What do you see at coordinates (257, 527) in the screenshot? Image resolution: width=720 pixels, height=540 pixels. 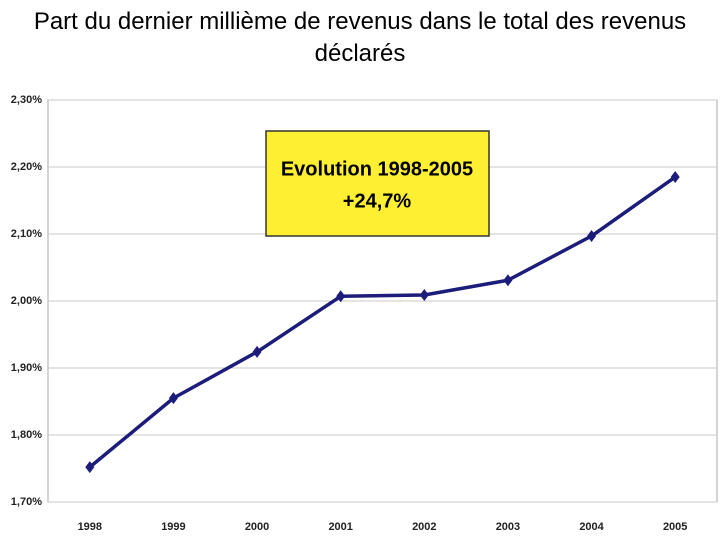 I see `x-tick-label: 2000` at bounding box center [257, 527].